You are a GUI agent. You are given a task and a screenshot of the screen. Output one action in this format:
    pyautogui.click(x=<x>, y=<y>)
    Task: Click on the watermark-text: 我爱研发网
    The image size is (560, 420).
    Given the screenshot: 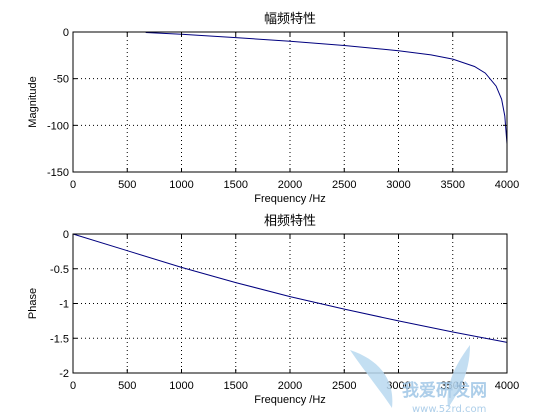 What is the action you would take?
    pyautogui.click(x=444, y=390)
    